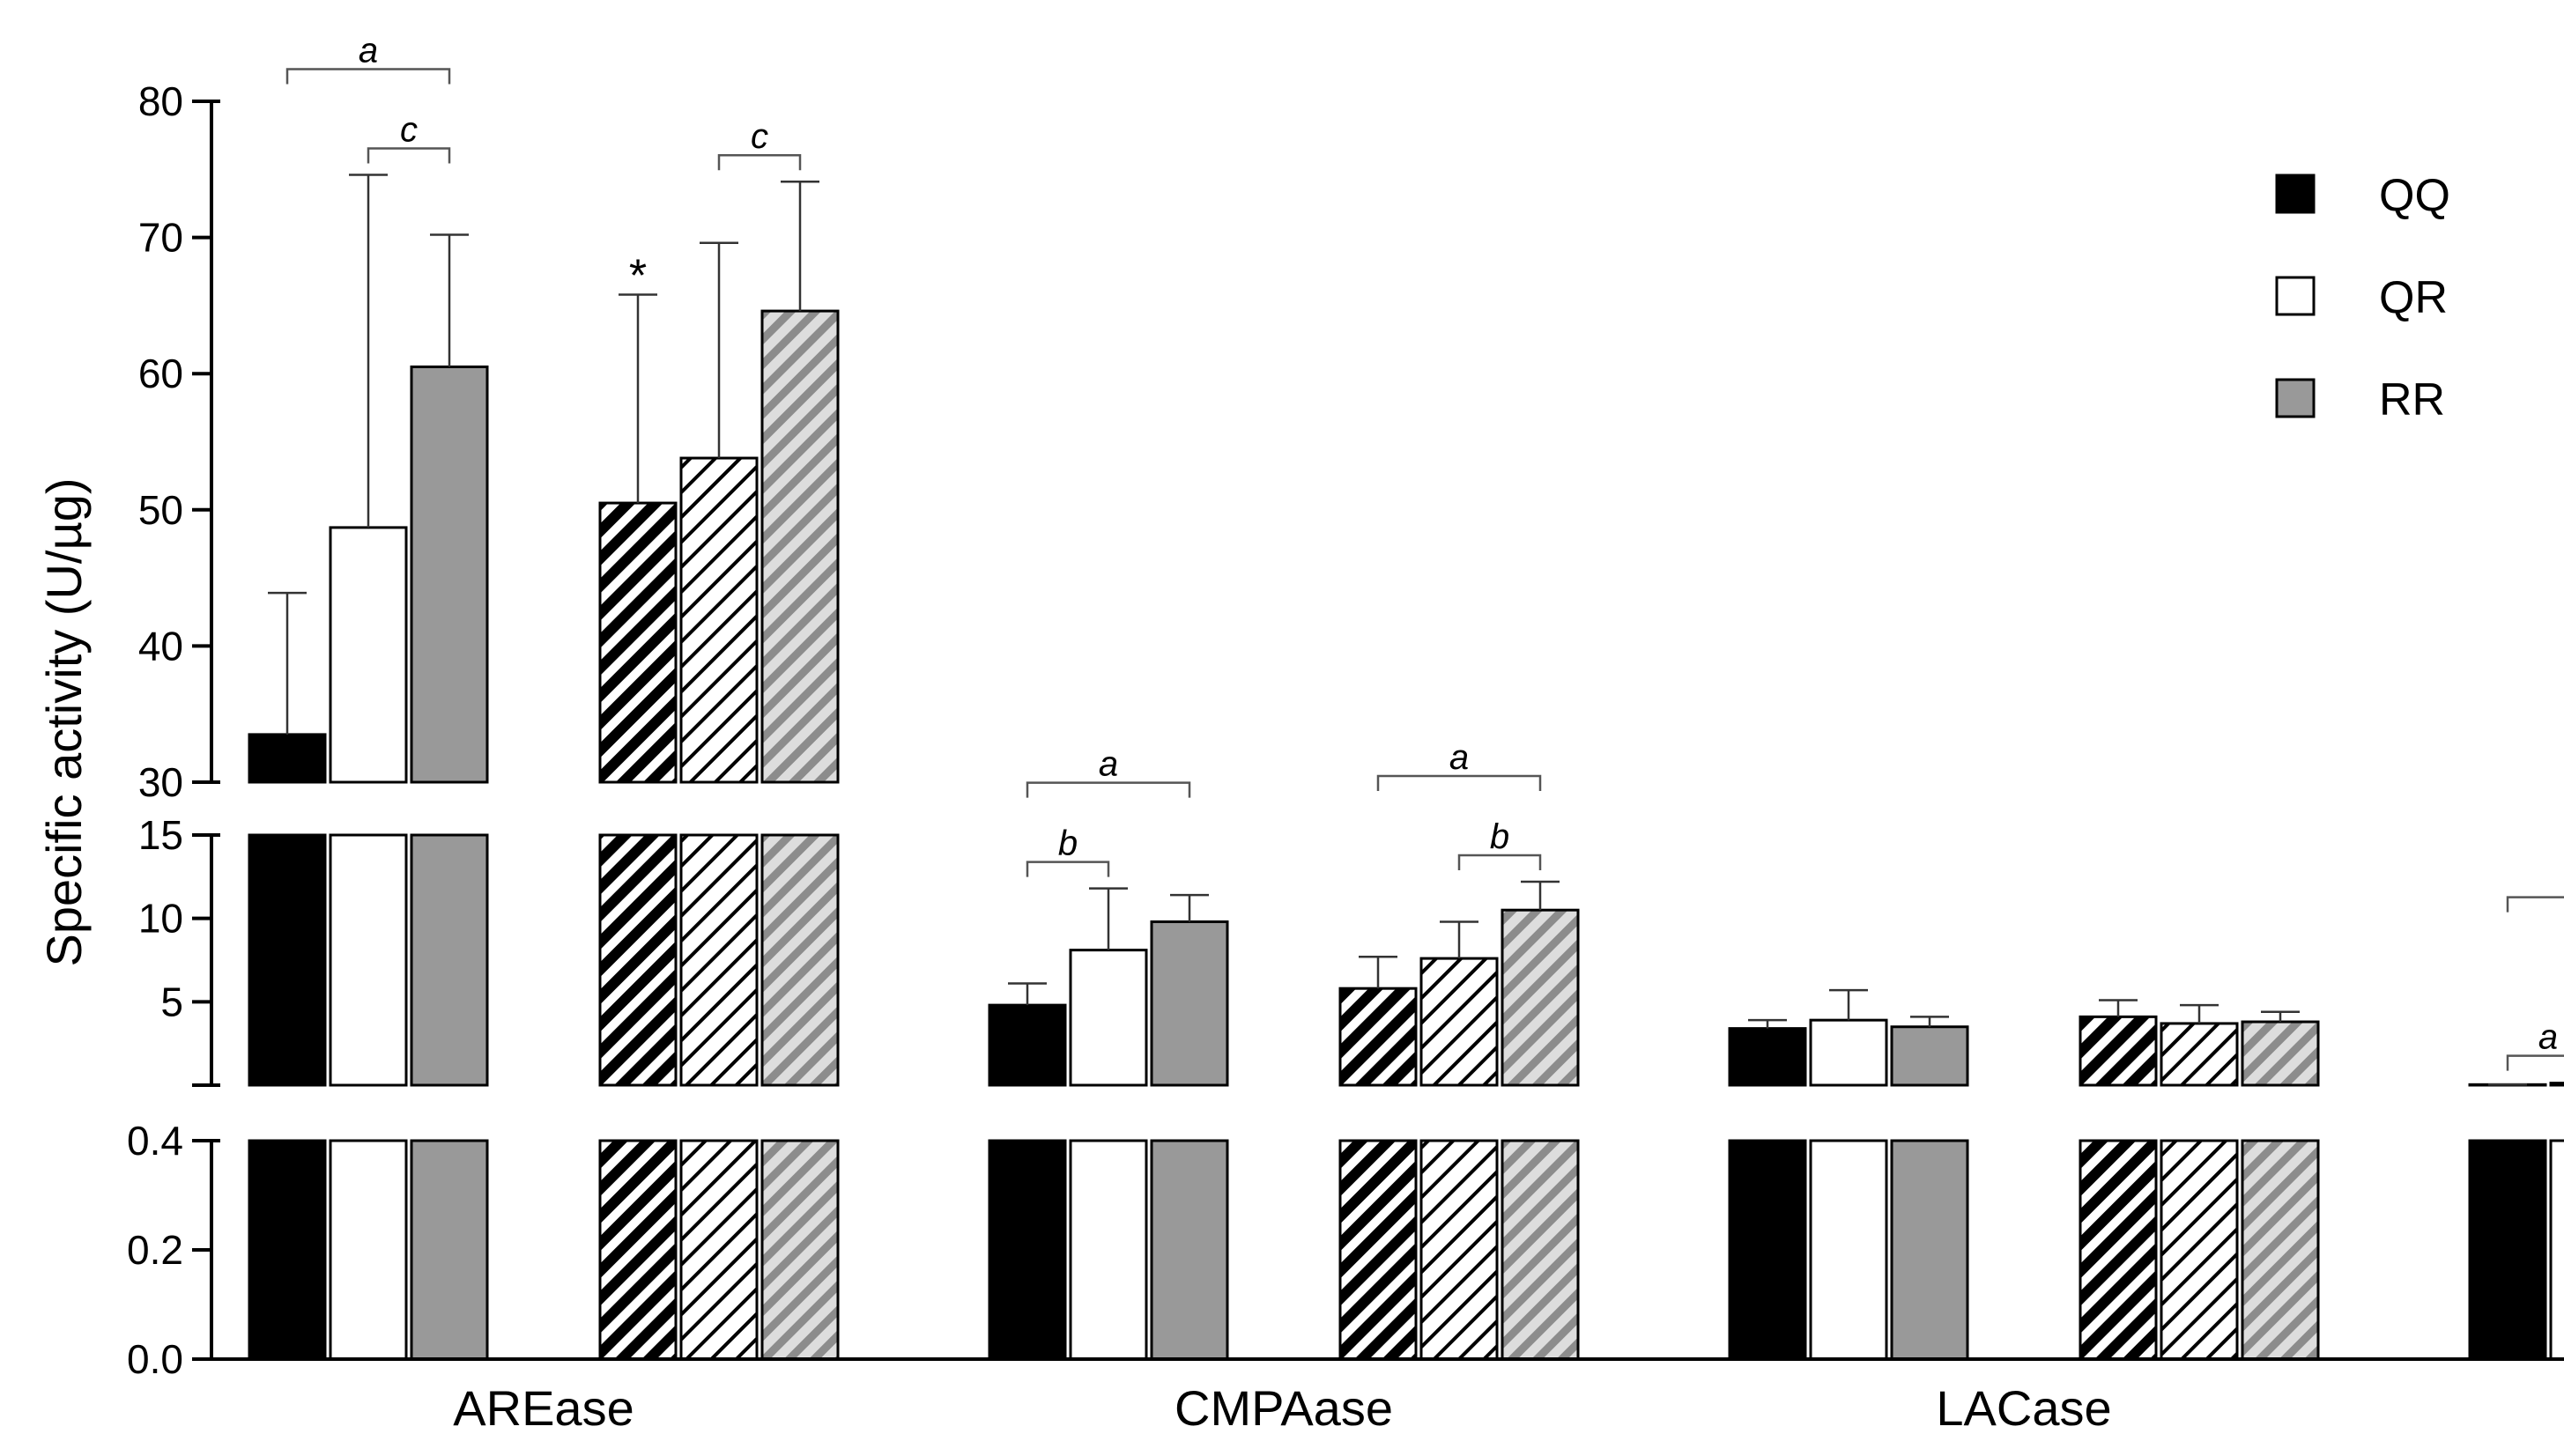 This screenshot has width=2564, height=1456. I want to click on bar-cmpaase-hatched-rr, so click(1540, 1120).